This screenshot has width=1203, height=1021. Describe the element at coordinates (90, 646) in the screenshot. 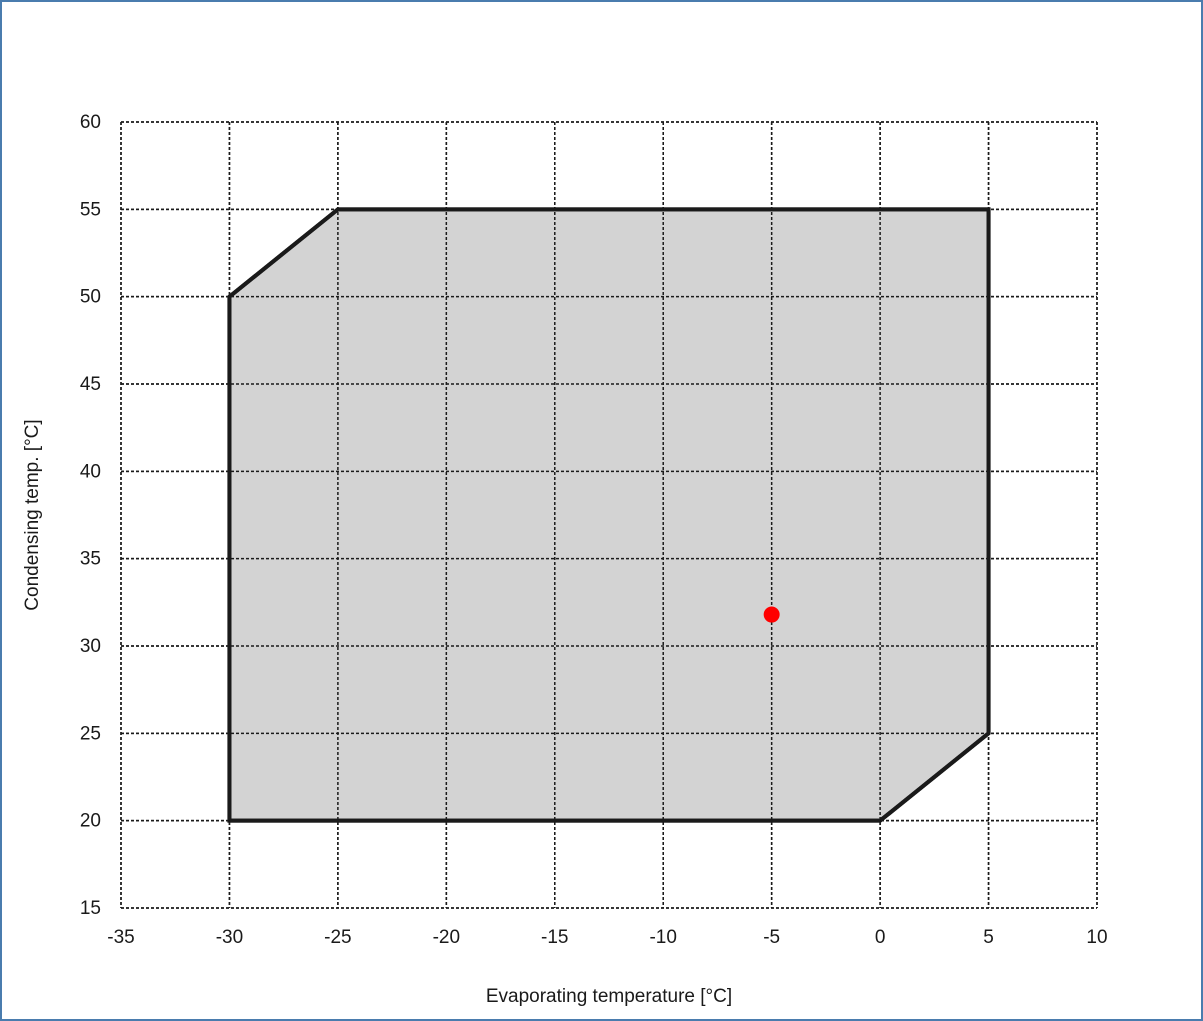

I see `y-tick-label: 30` at that location.